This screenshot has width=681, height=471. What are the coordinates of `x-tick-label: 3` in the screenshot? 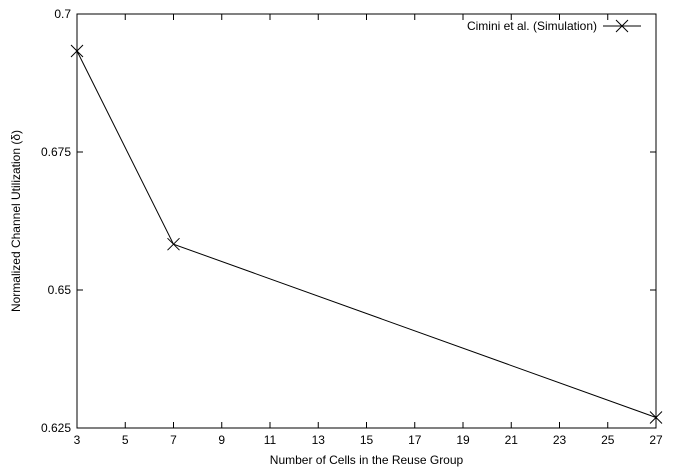 It's located at (77, 440).